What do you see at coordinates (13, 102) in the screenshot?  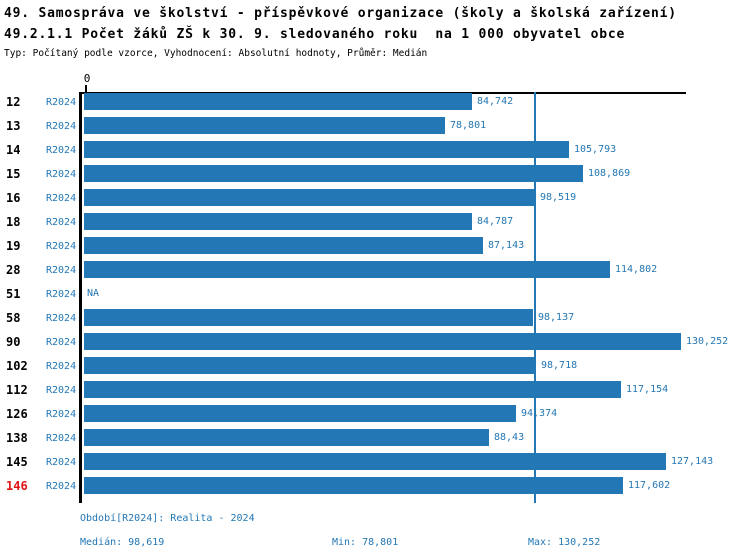 I see `category-label: 12` at bounding box center [13, 102].